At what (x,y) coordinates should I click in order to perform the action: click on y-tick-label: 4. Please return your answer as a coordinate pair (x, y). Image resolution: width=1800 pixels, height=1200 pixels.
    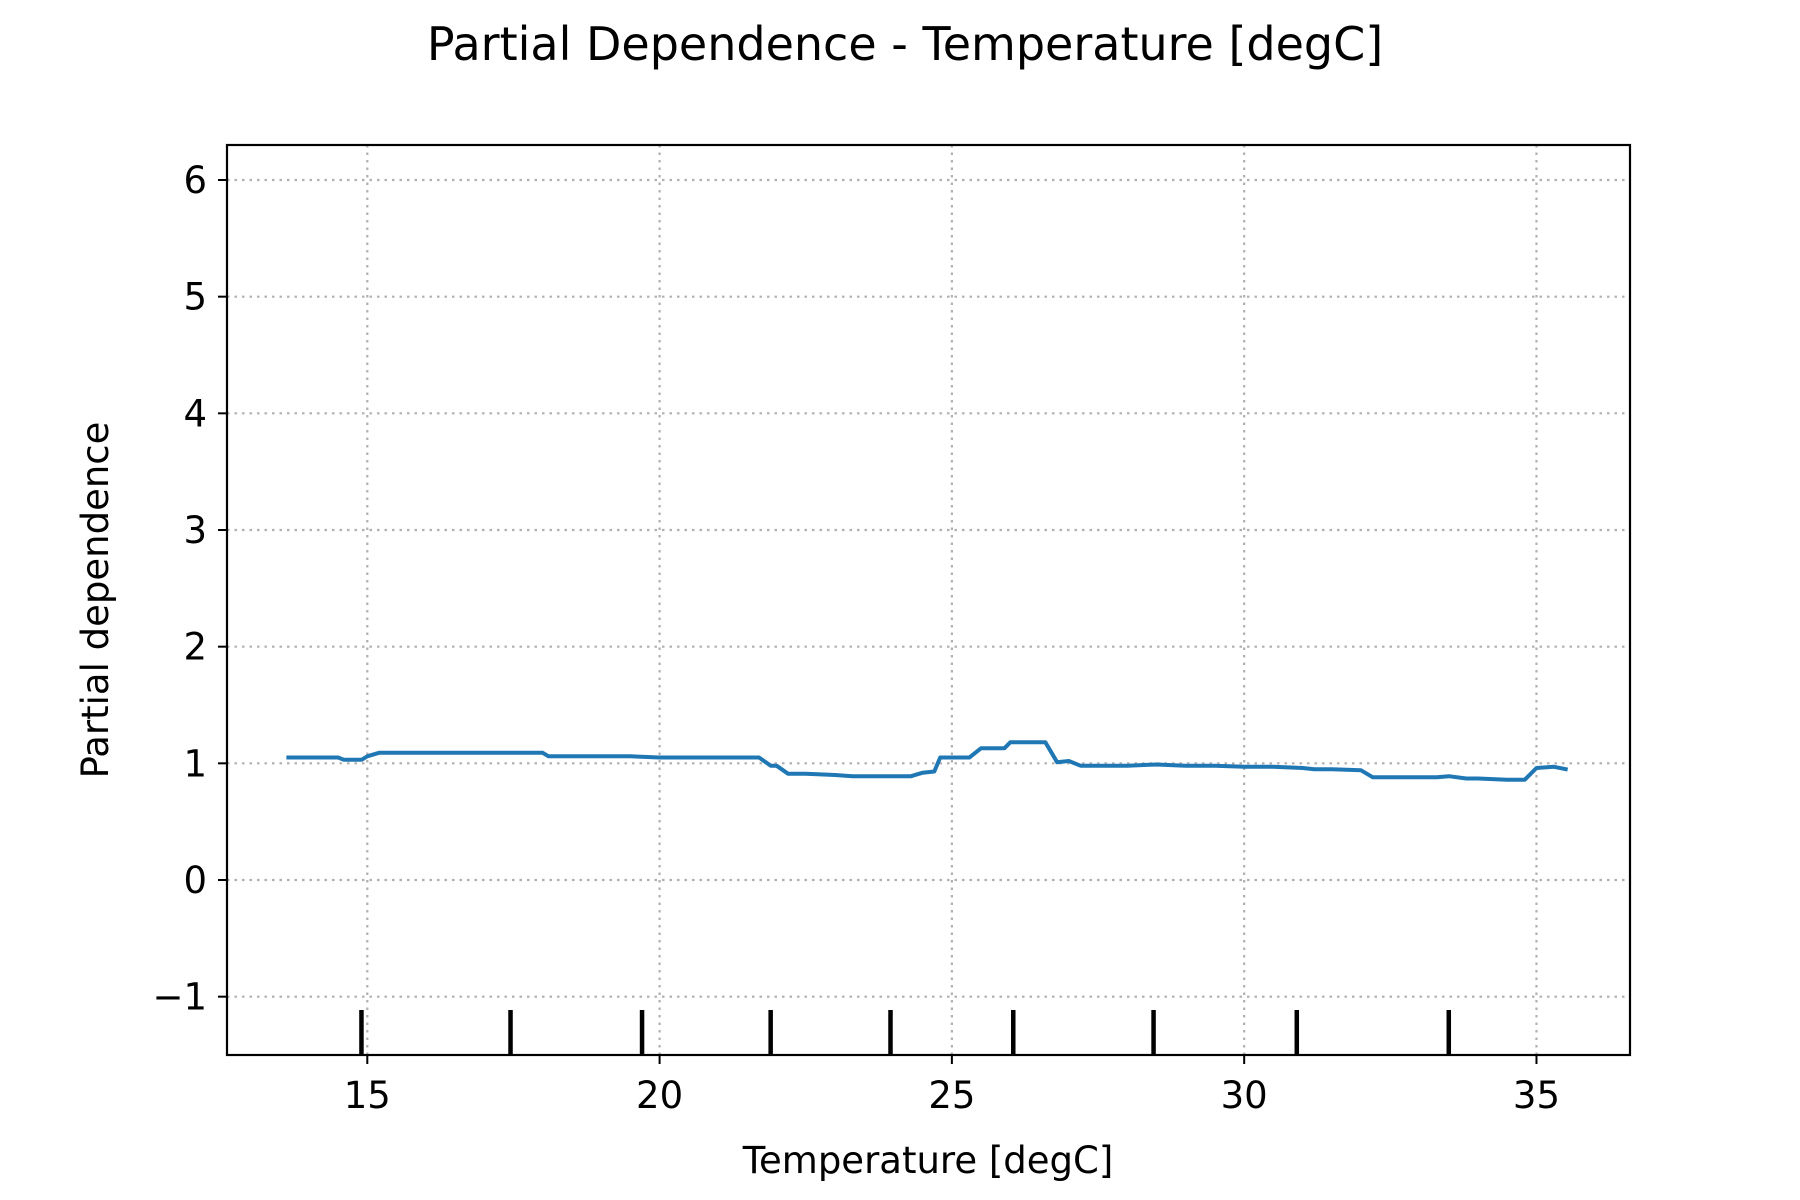
    Looking at the image, I should click on (195, 413).